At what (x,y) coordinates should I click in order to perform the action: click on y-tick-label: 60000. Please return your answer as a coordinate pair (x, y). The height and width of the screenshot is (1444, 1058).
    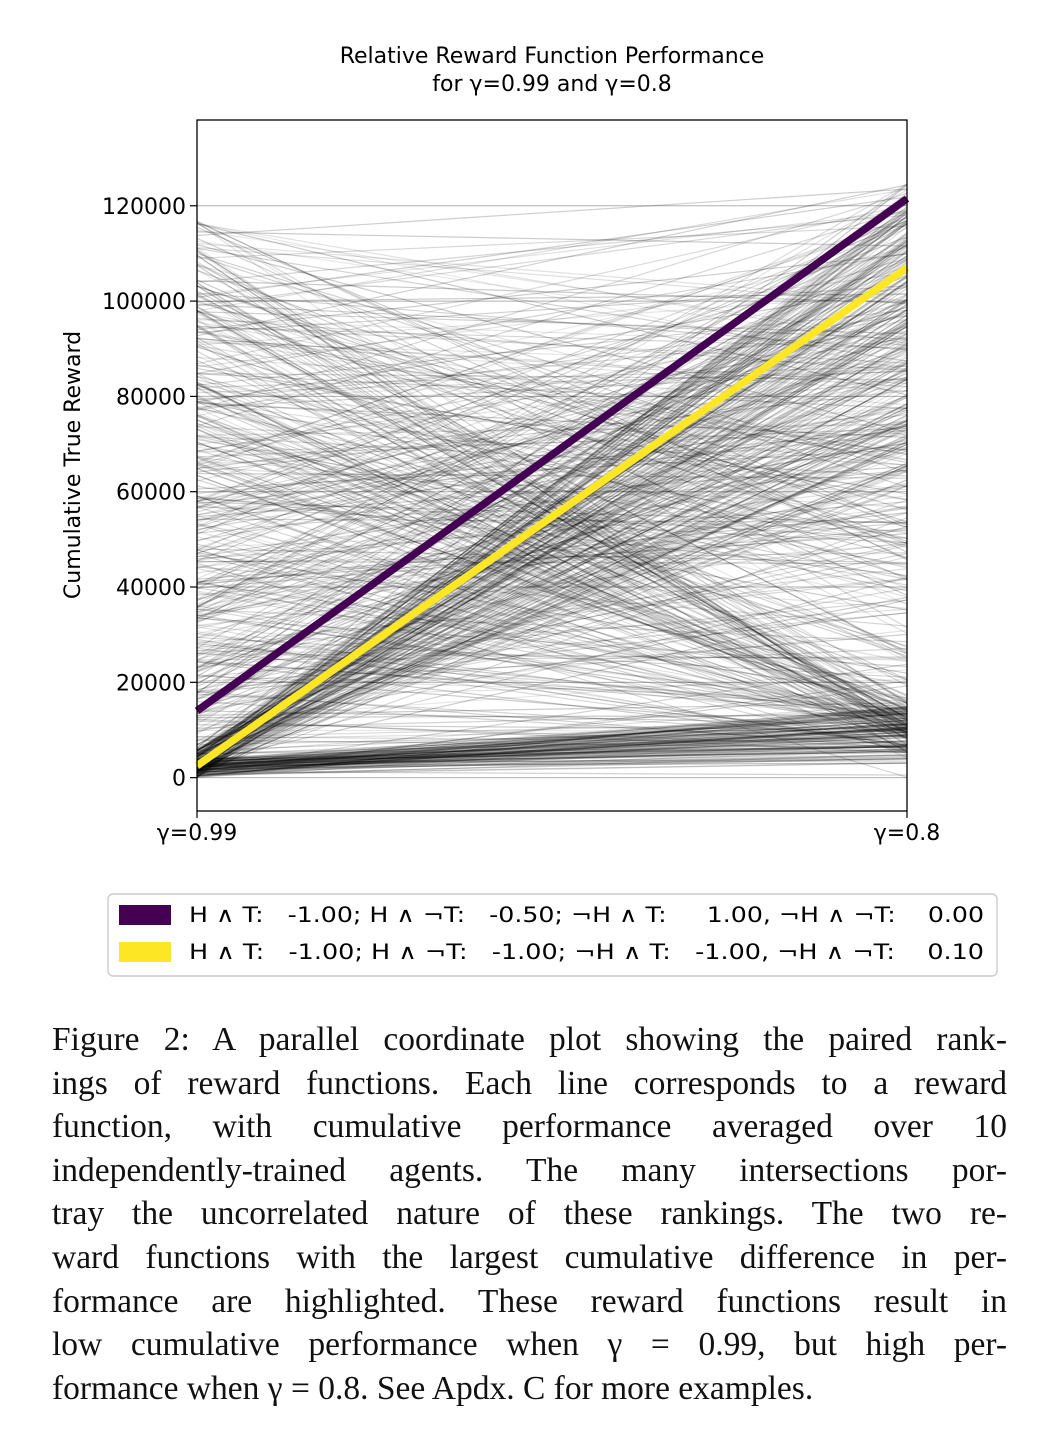
    Looking at the image, I should click on (151, 493).